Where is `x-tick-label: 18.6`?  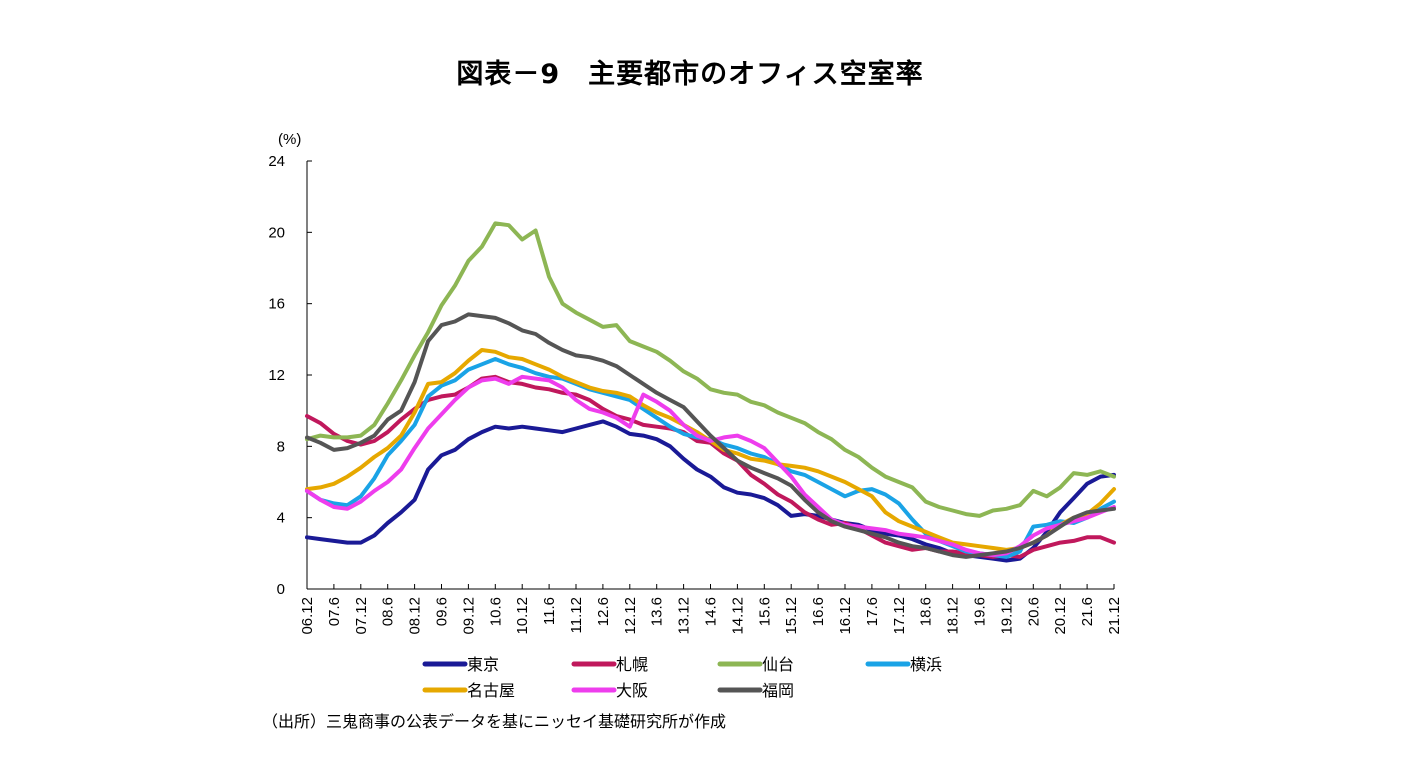 x-tick-label: 18.6 is located at coordinates (926, 611).